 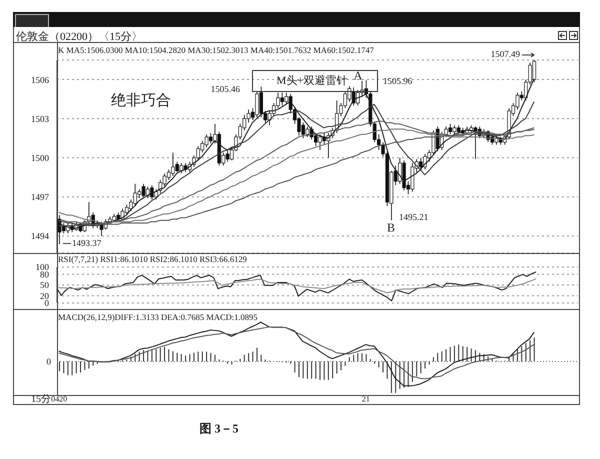 I want to click on annotation: 绝非巧合, so click(x=141, y=100).